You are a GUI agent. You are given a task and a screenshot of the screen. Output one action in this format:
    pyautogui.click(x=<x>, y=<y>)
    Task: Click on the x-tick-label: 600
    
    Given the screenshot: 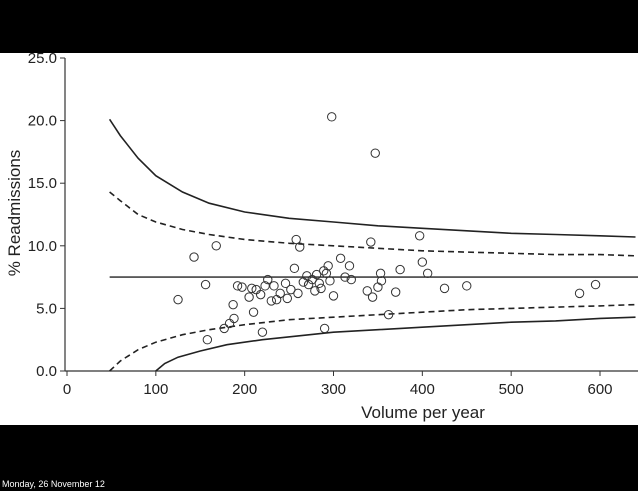 What is the action you would take?
    pyautogui.click(x=599, y=389)
    